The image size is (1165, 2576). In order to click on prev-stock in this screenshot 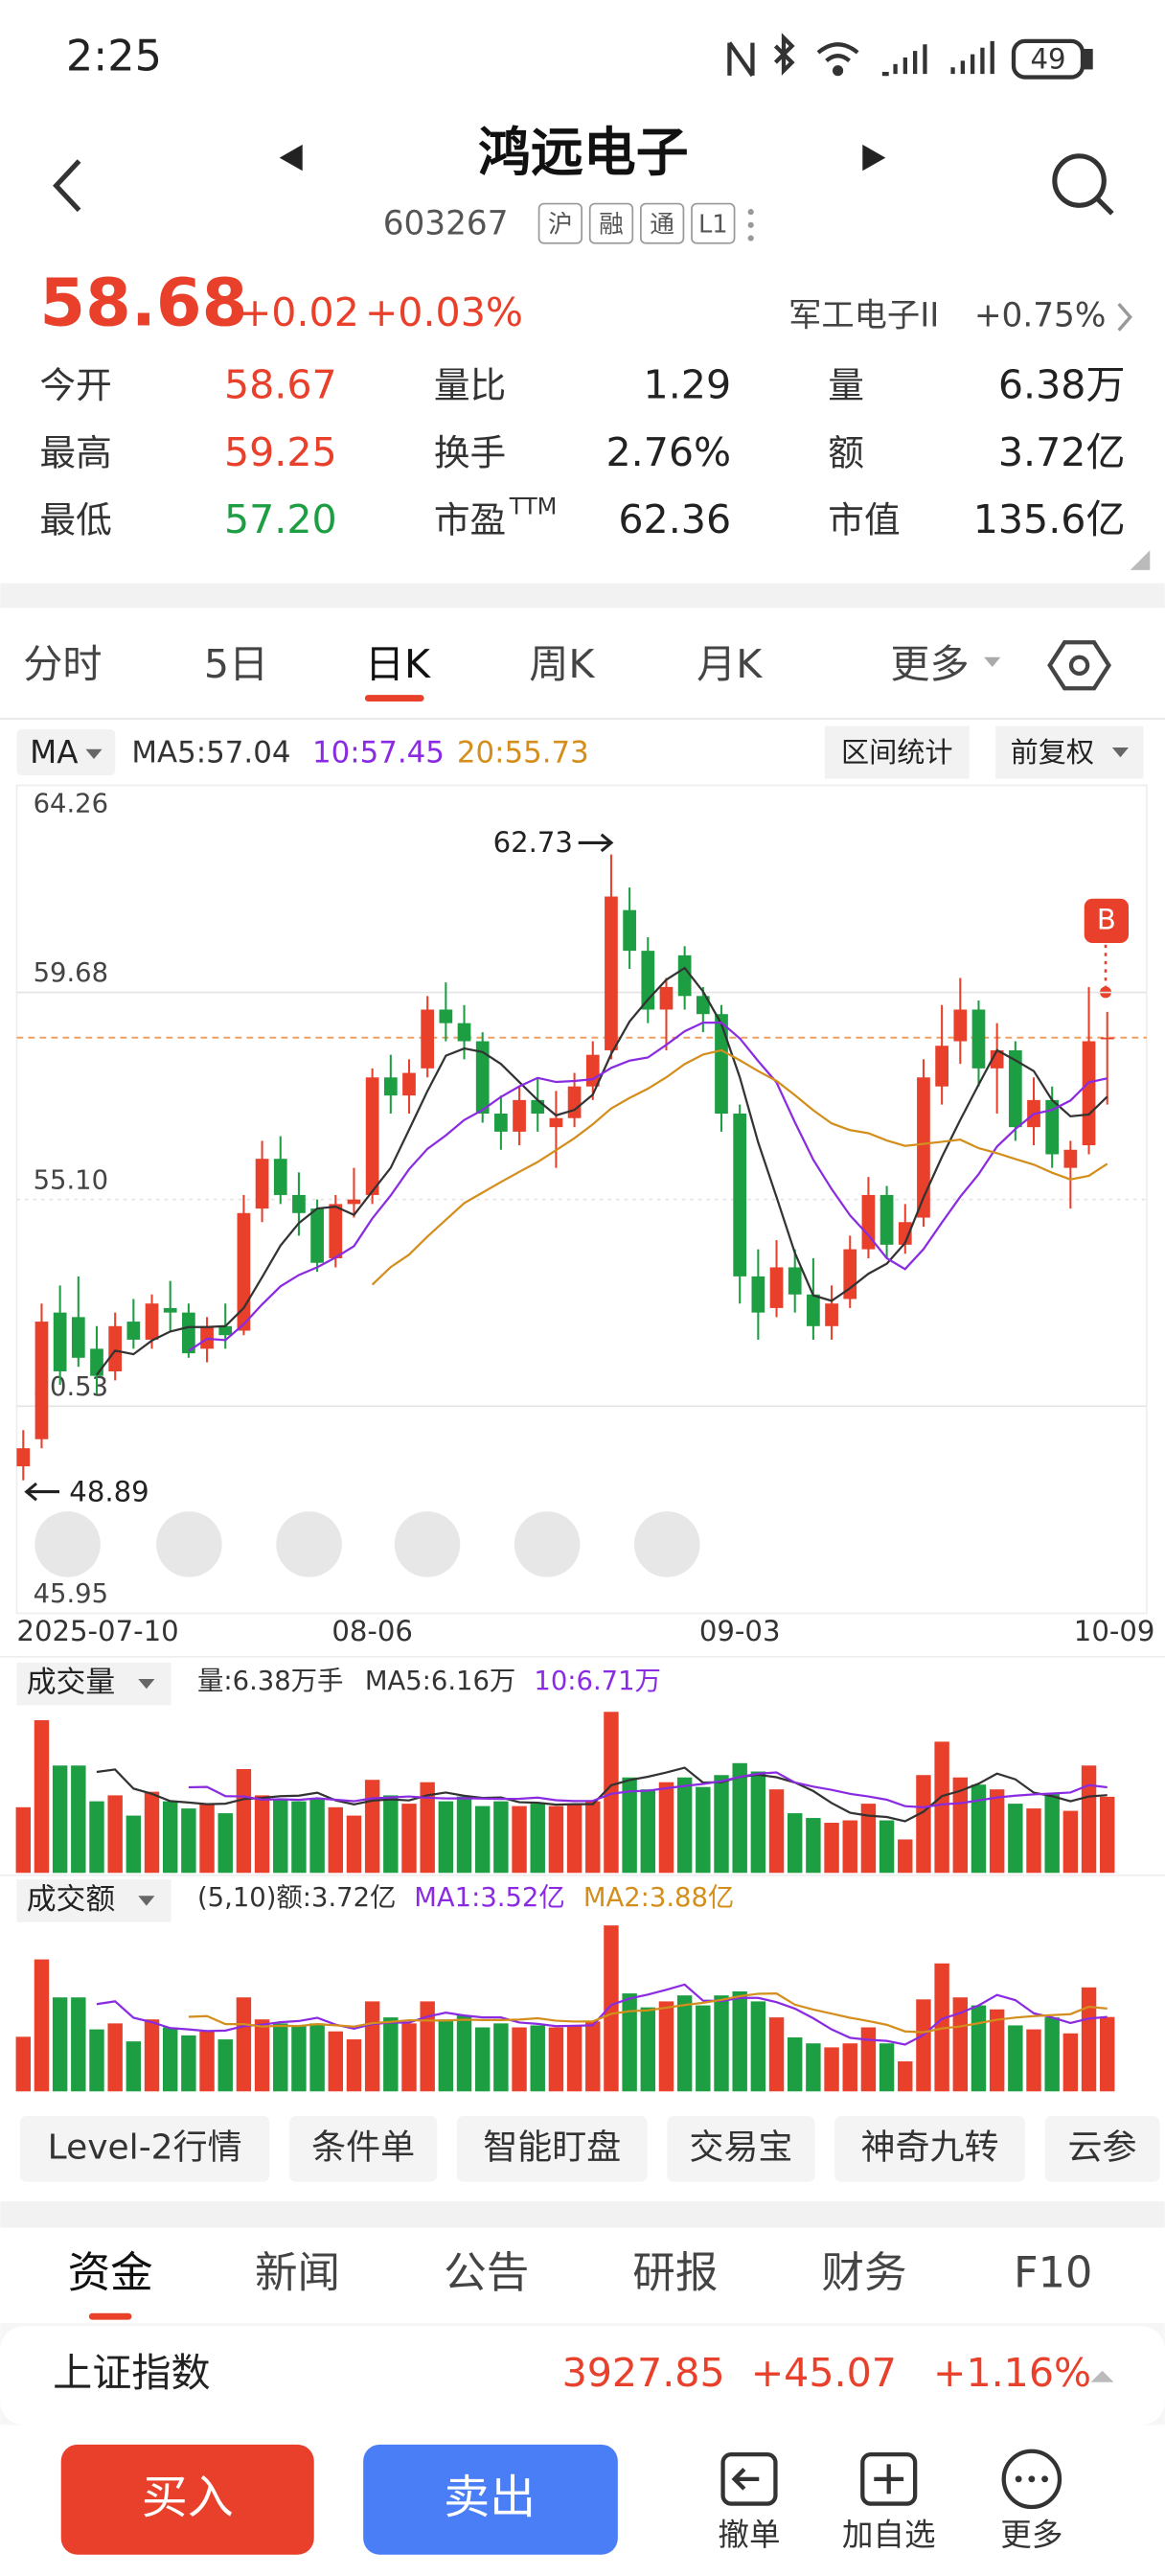, I will do `click(291, 158)`.